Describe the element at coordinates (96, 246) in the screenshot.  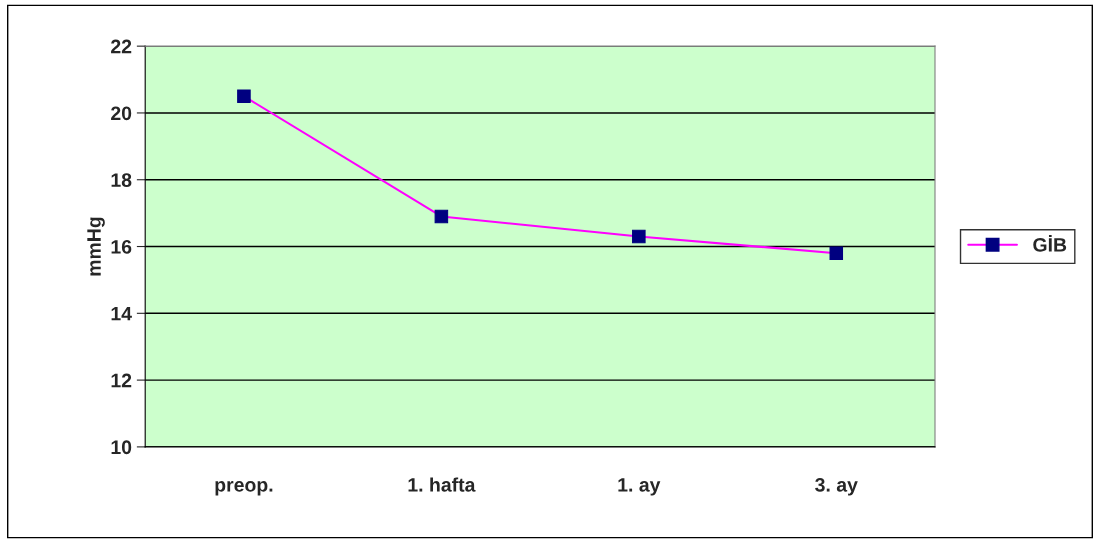
I see `y-axis-title: mmHg` at that location.